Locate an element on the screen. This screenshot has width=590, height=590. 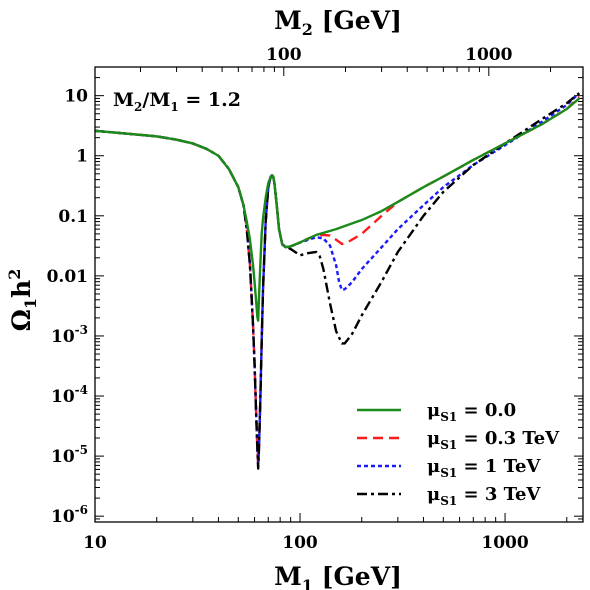
y-tick-label: 10⁻⁴ is located at coordinates (69, 395).